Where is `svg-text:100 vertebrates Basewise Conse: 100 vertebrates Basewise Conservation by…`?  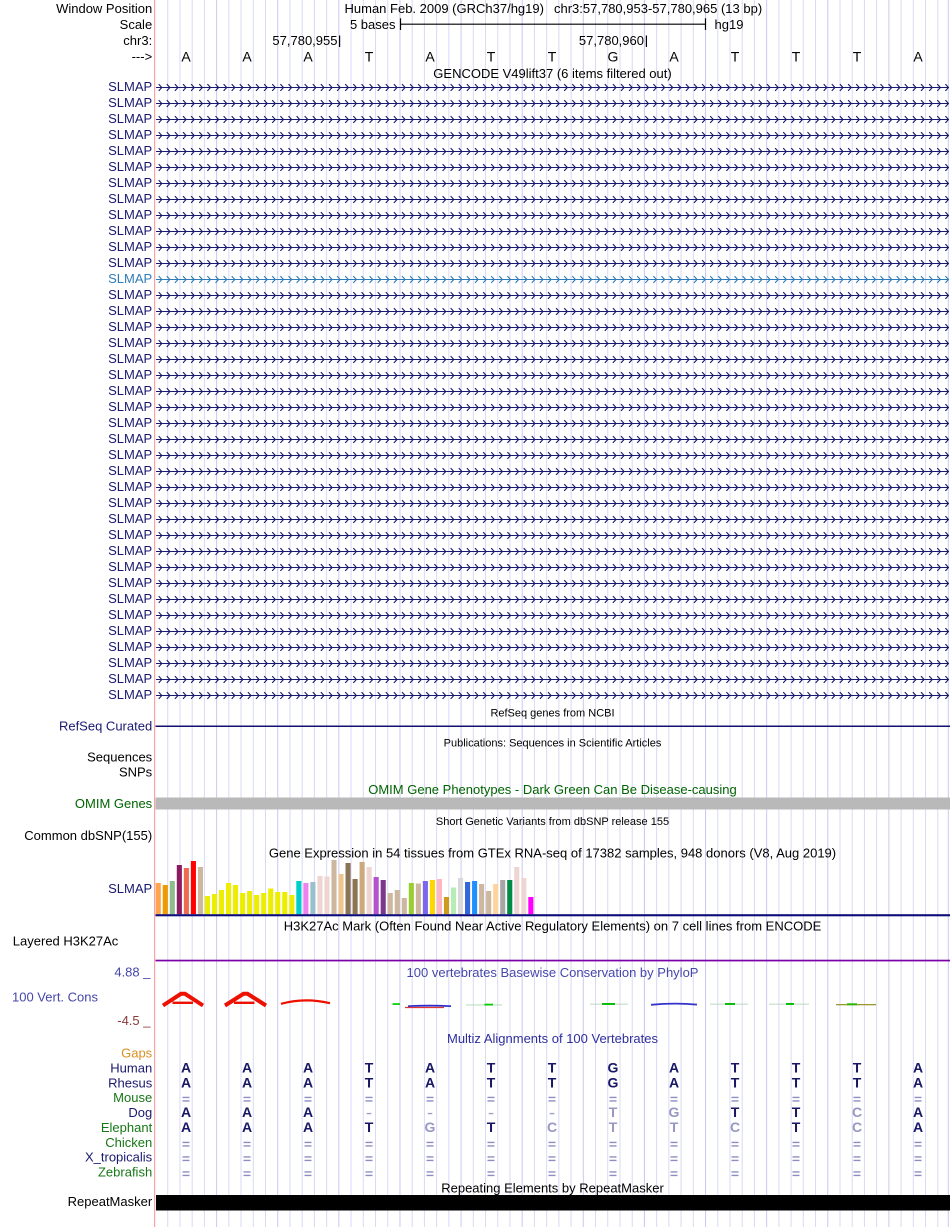 svg-text:100 vertebrates Basewise Conse: 100 vertebrates Basewise Conservation by… is located at coordinates (553, 972).